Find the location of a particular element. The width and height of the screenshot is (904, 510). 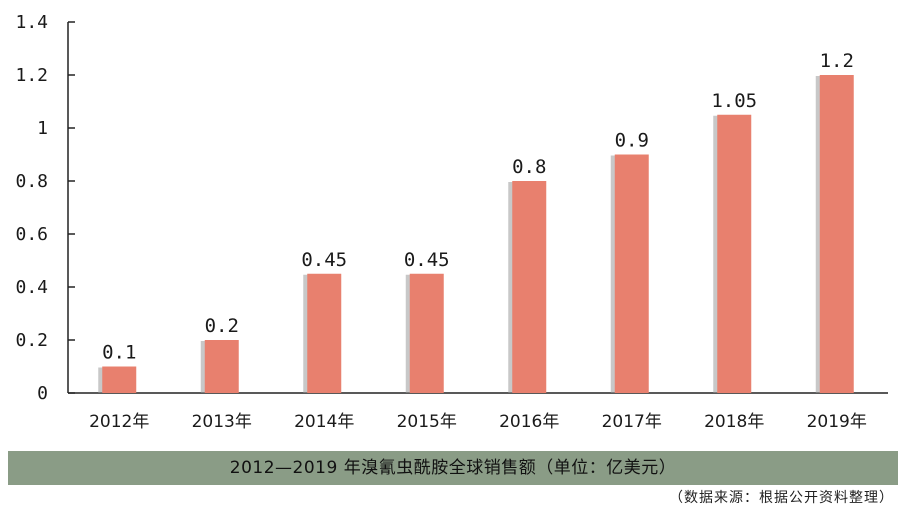

x-tick-label: 2013年 is located at coordinates (222, 422).